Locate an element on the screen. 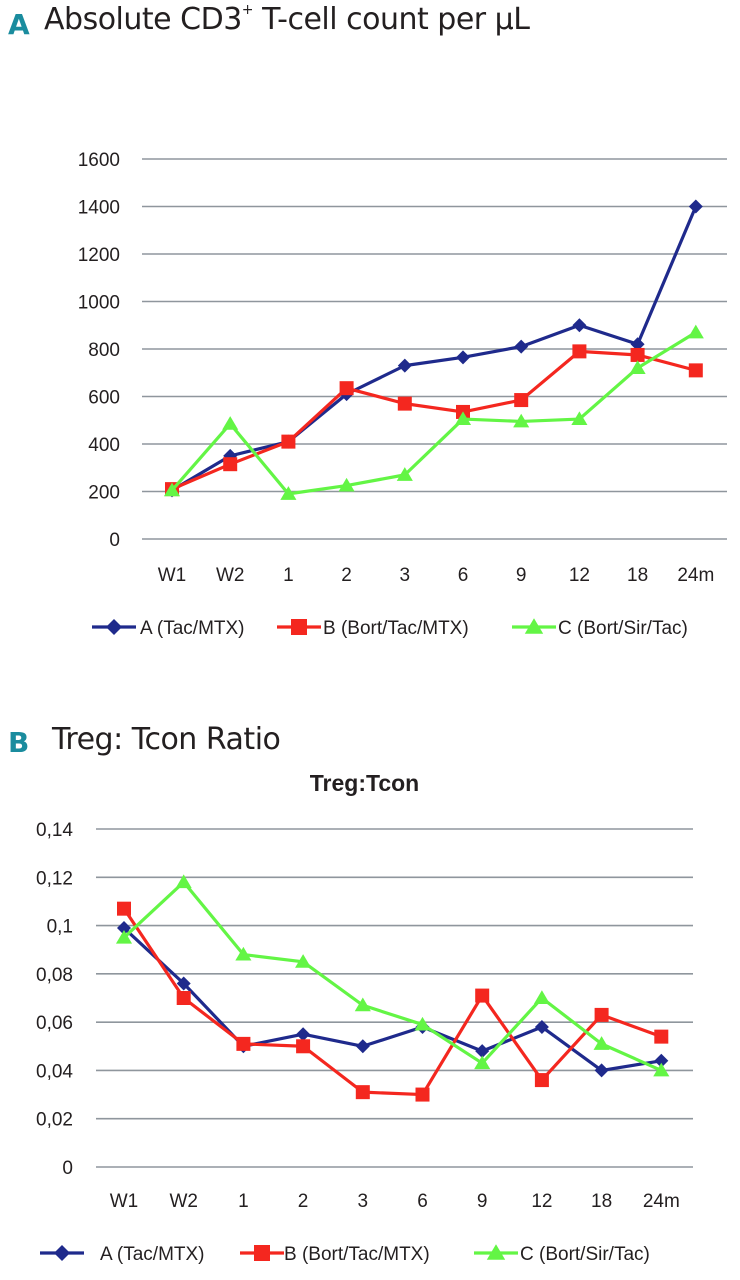  chart-a-y-tick-label: 600 is located at coordinates (104, 398).